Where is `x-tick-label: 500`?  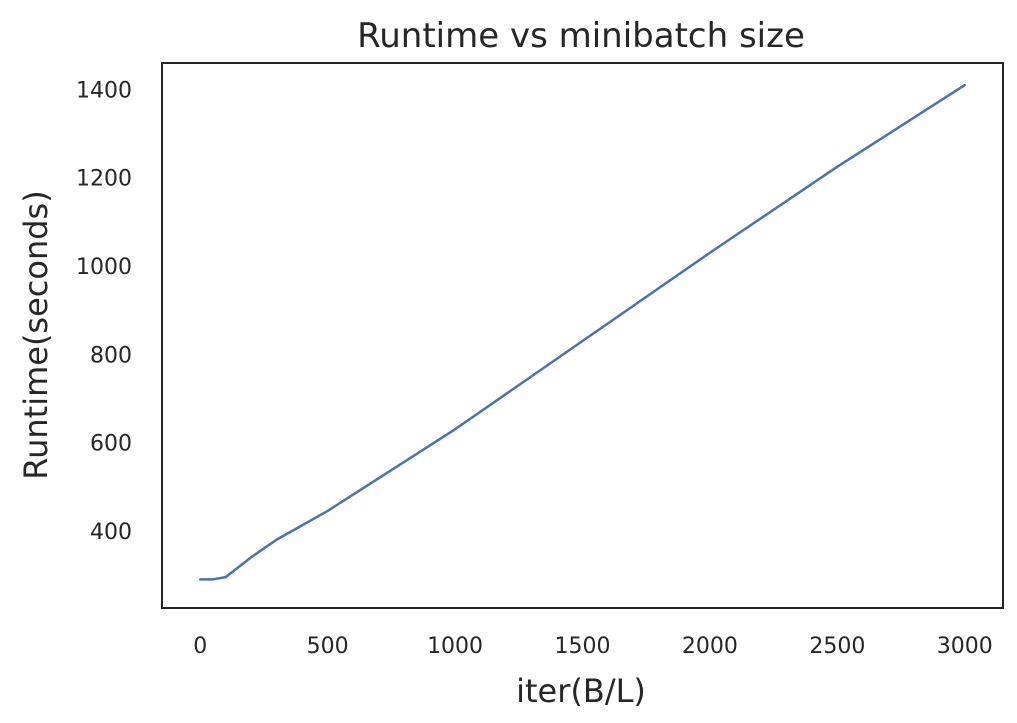 x-tick-label: 500 is located at coordinates (328, 646).